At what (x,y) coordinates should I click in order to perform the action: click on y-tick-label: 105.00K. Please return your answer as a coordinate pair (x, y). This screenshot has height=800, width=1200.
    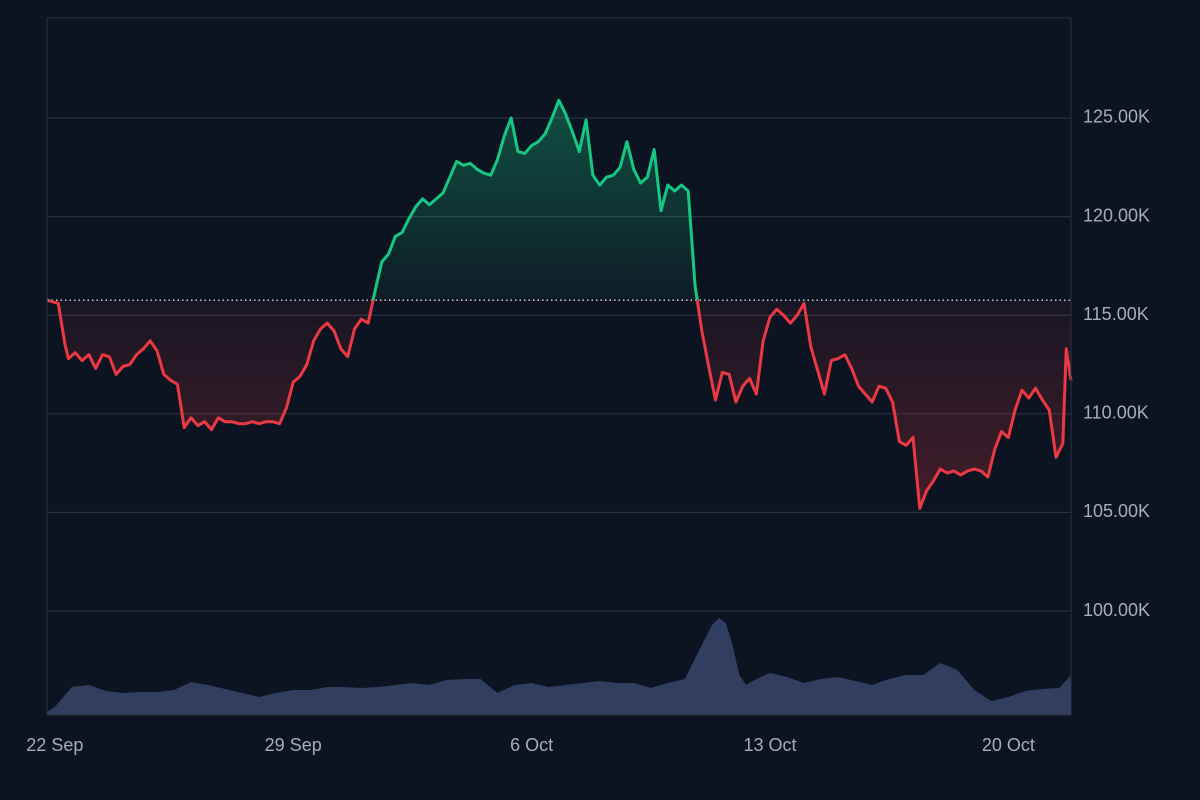
    Looking at the image, I should click on (1116, 511).